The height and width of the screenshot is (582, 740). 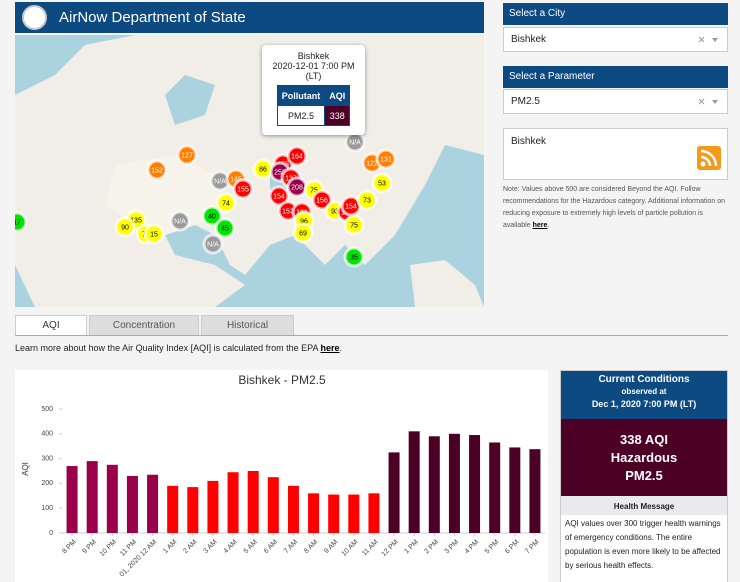 I want to click on rss-icon, so click(x=709, y=158).